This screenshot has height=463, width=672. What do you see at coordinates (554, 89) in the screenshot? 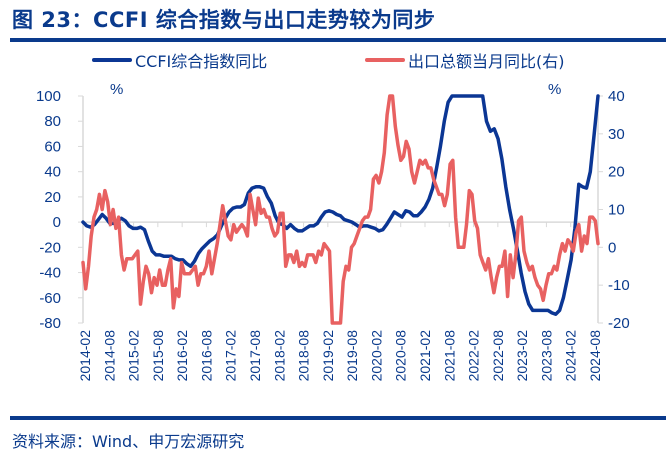
I see `right-axis-unit: %` at bounding box center [554, 89].